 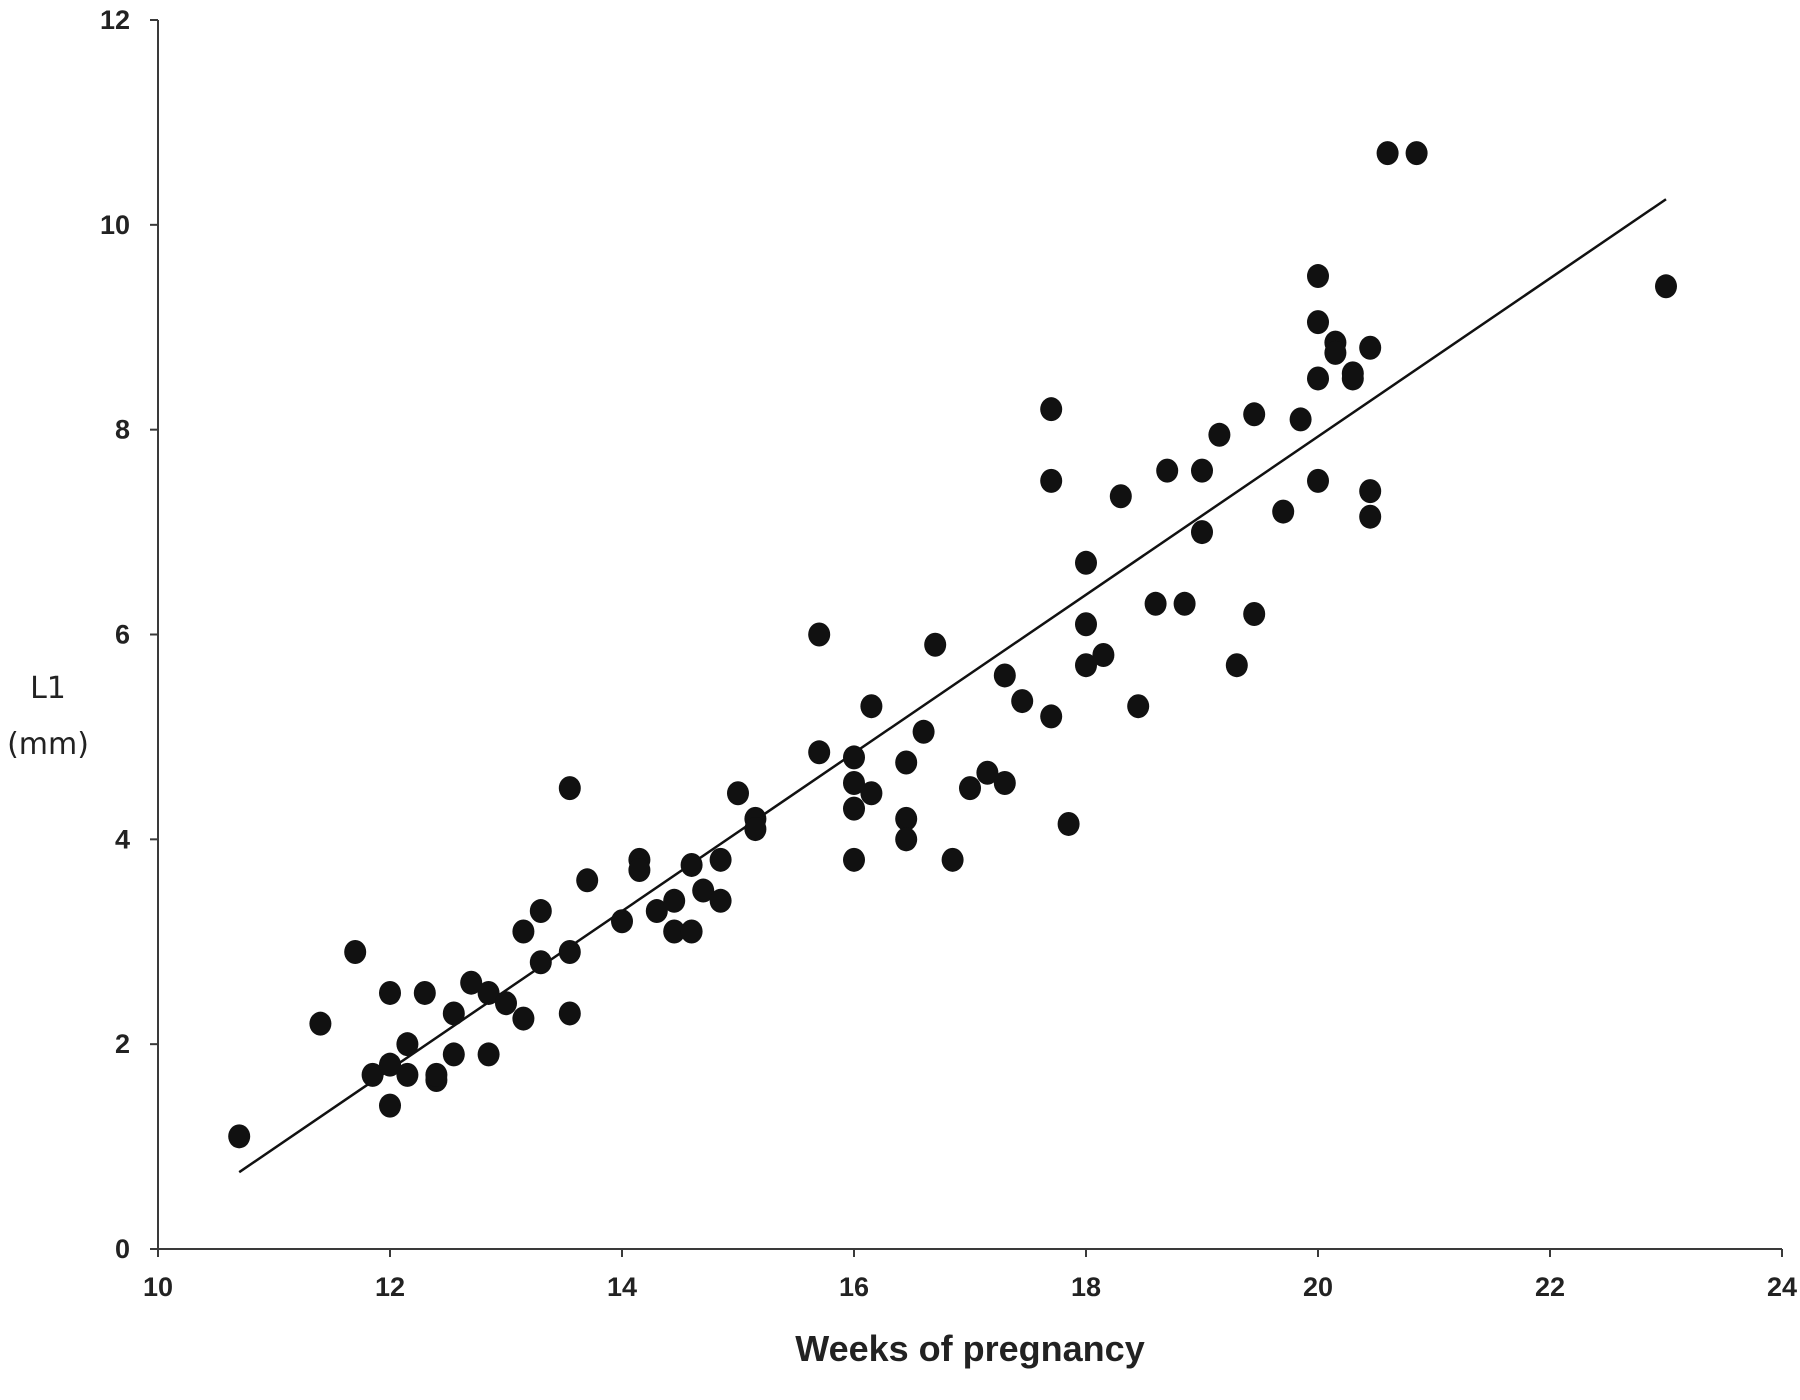 I want to click on x-tick-label: 18, so click(x=1086, y=1287).